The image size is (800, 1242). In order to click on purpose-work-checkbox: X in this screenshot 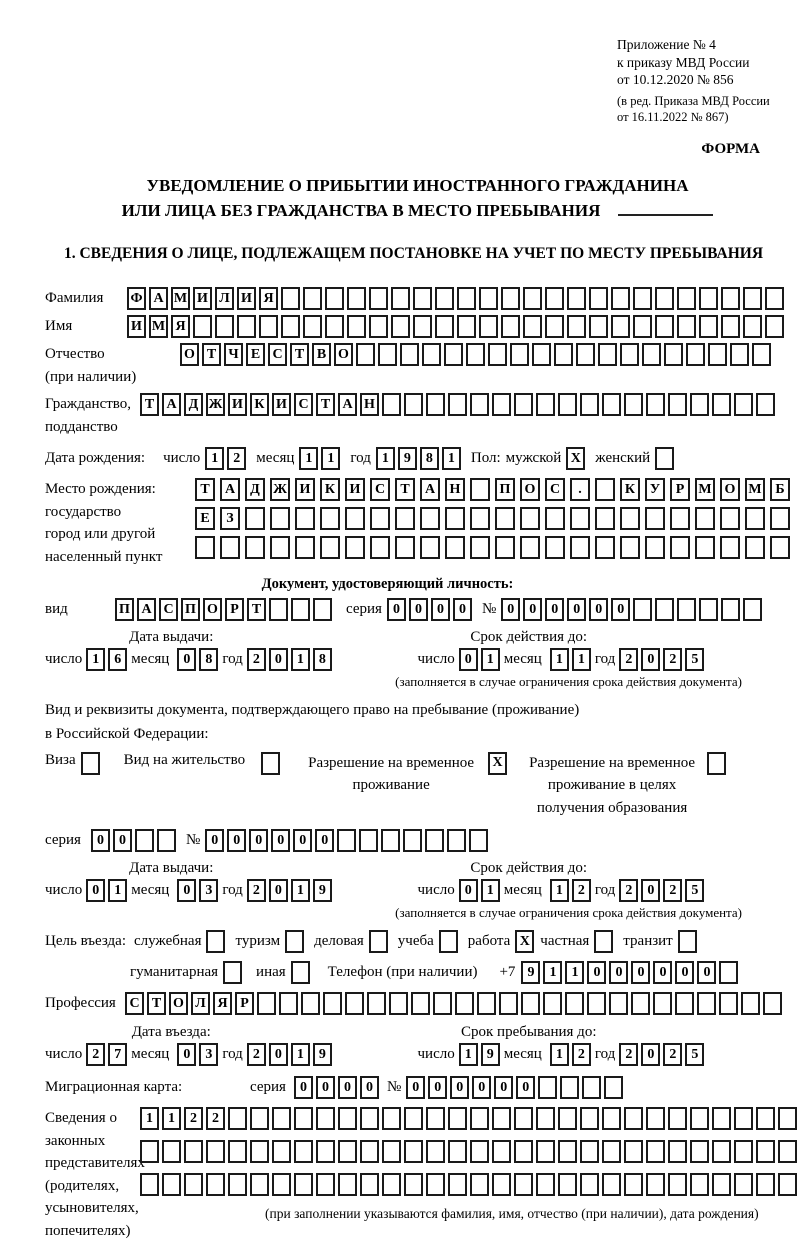, I will do `click(525, 942)`.